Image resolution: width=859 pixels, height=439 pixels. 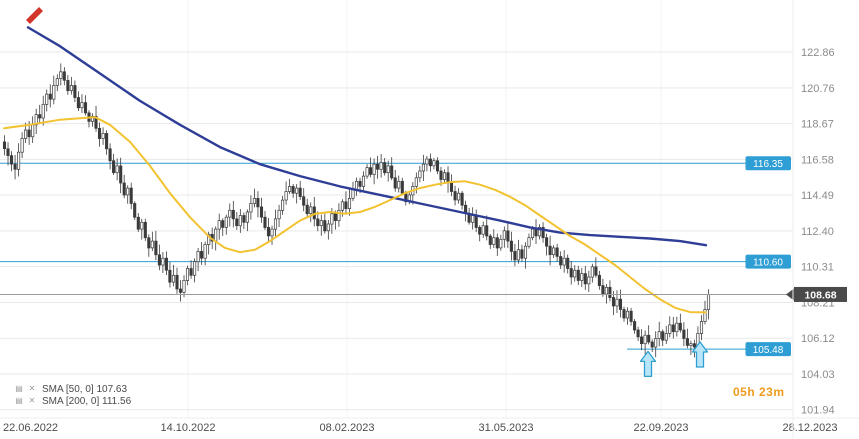 I want to click on annotations, so click(x=674, y=359).